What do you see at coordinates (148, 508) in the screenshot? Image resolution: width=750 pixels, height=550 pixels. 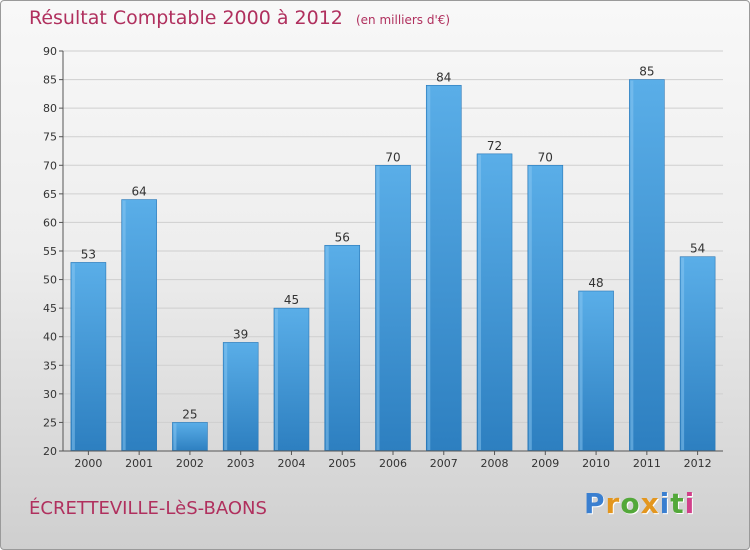 I see `commune-name: ÉCRETTEVILLE-LèS-BAONS` at bounding box center [148, 508].